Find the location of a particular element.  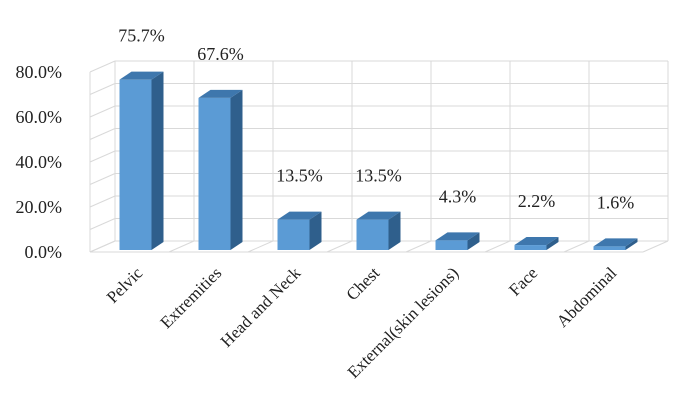

category-label: Abdominal is located at coordinates (587, 297).